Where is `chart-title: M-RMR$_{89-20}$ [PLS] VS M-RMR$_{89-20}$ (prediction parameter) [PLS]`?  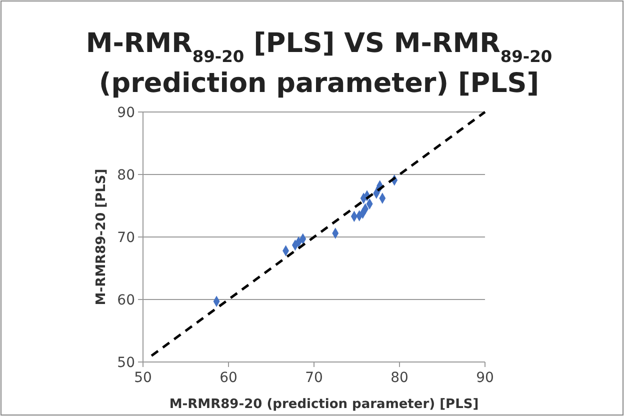
chart-title: M-RMR$_{89-20}$ [PLS] VS M-RMR$_{89-20}$ (prediction parameter) [PLS] is located at coordinates (319, 63).